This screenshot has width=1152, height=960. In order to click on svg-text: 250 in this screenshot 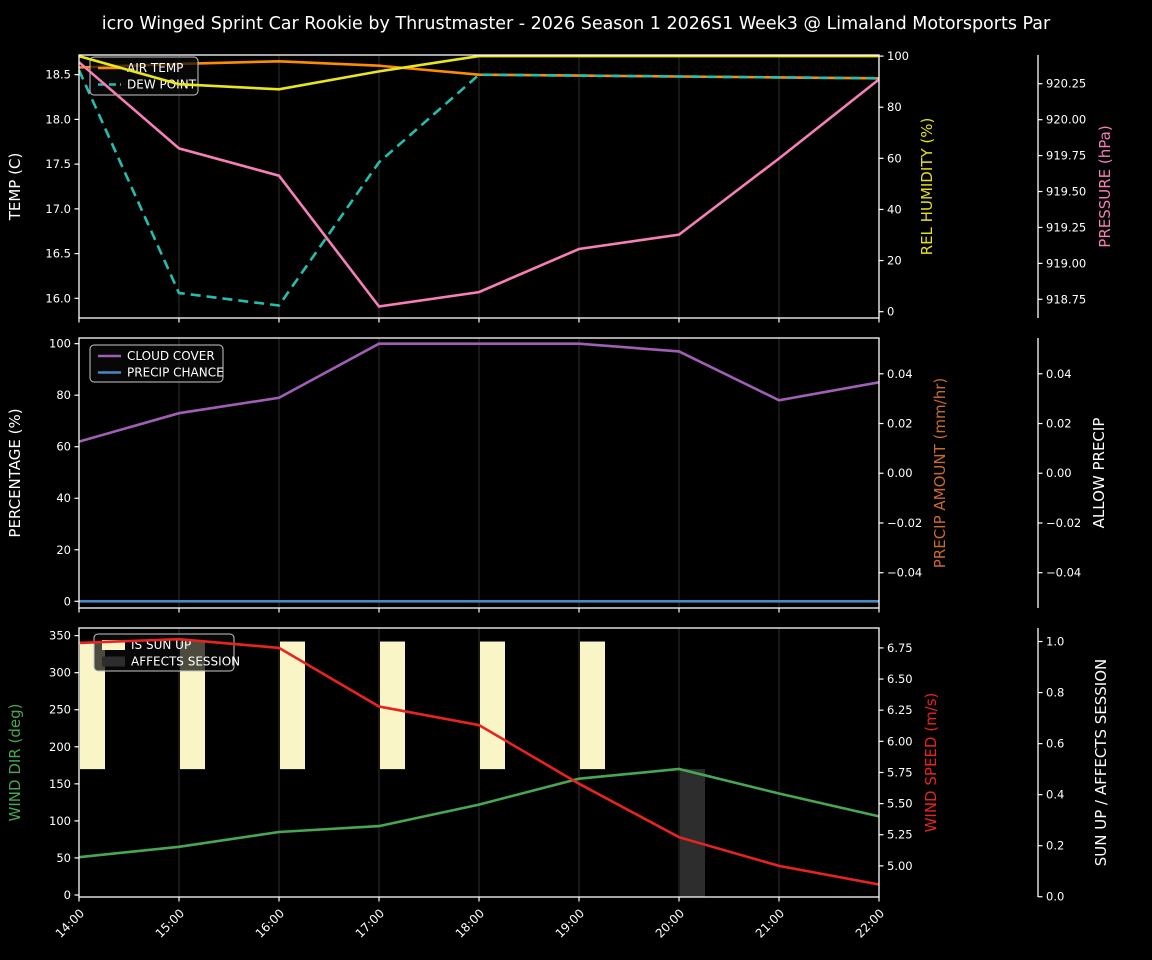, I will do `click(60, 710)`.